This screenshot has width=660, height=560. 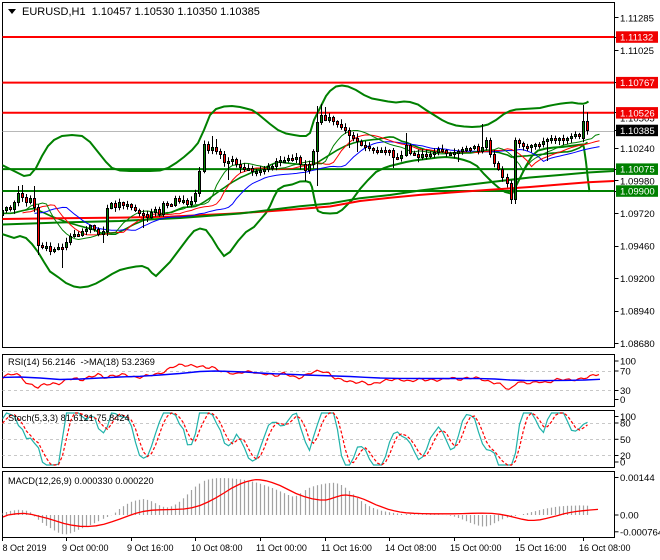 What do you see at coordinates (637, 182) in the screenshot?
I see `svg-text: 1.09980` at bounding box center [637, 182].